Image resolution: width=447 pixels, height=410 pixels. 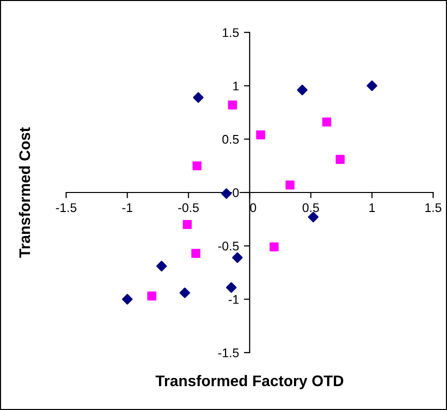 What do you see at coordinates (233, 299) in the screenshot?
I see `y-tick-label: -1` at bounding box center [233, 299].